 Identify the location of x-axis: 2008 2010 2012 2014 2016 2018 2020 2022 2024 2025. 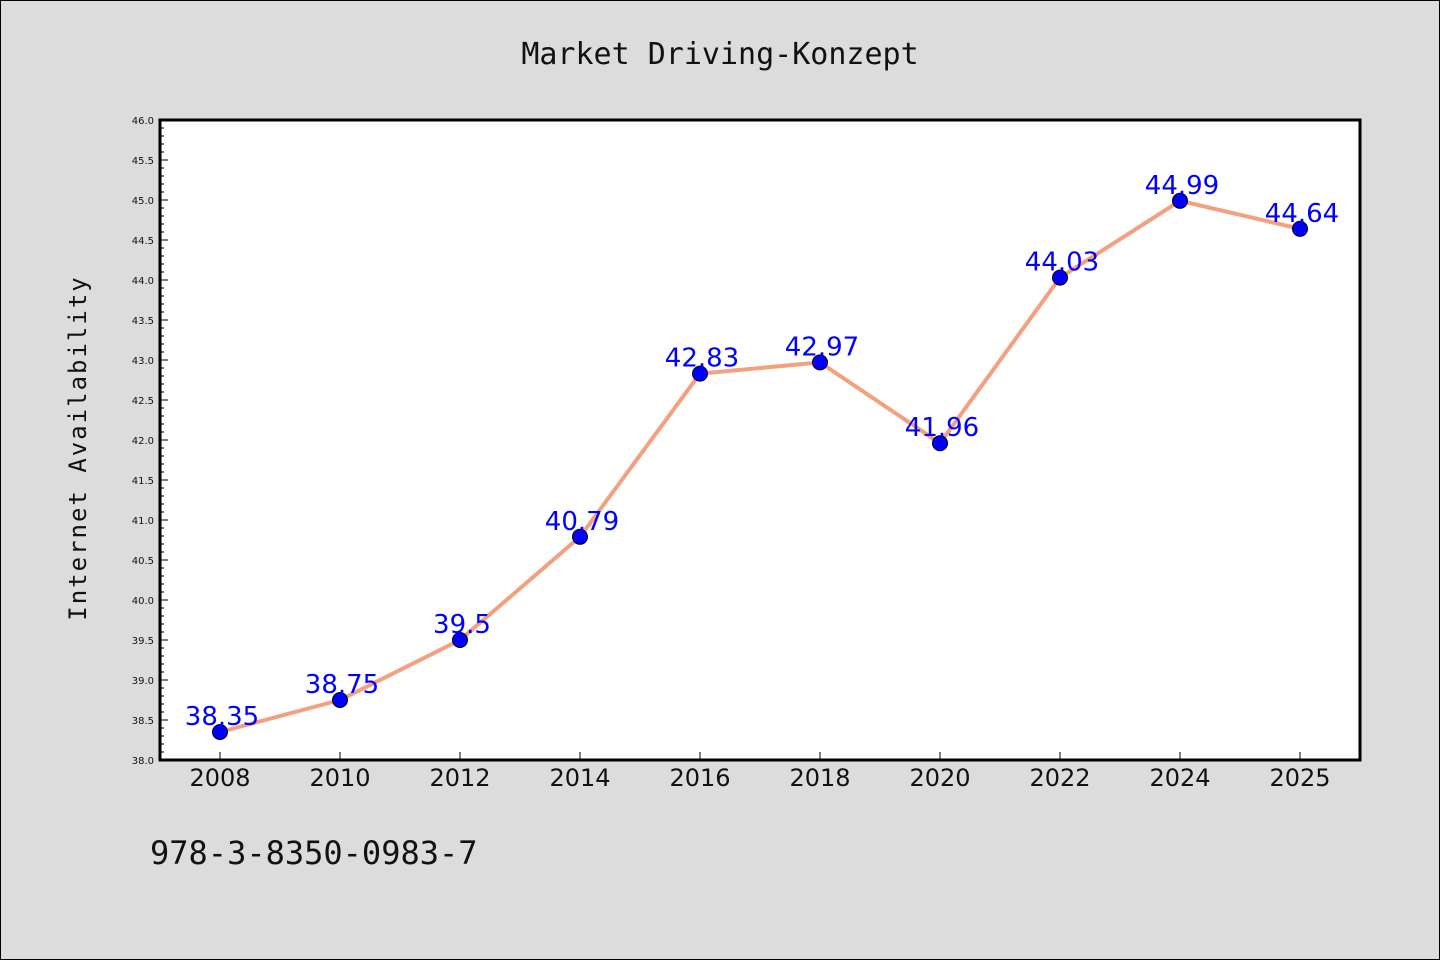
(760, 772).